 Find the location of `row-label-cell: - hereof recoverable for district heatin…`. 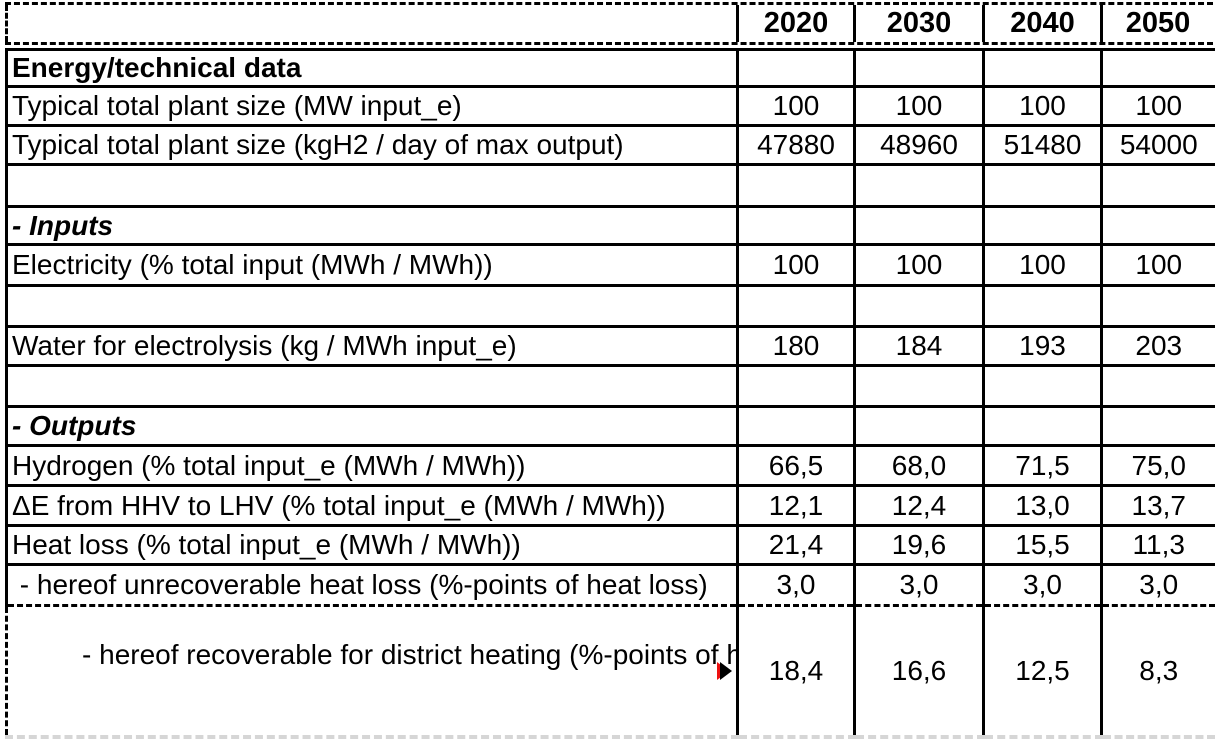

row-label-cell: - hereof recoverable for district heatin… is located at coordinates (371, 672).